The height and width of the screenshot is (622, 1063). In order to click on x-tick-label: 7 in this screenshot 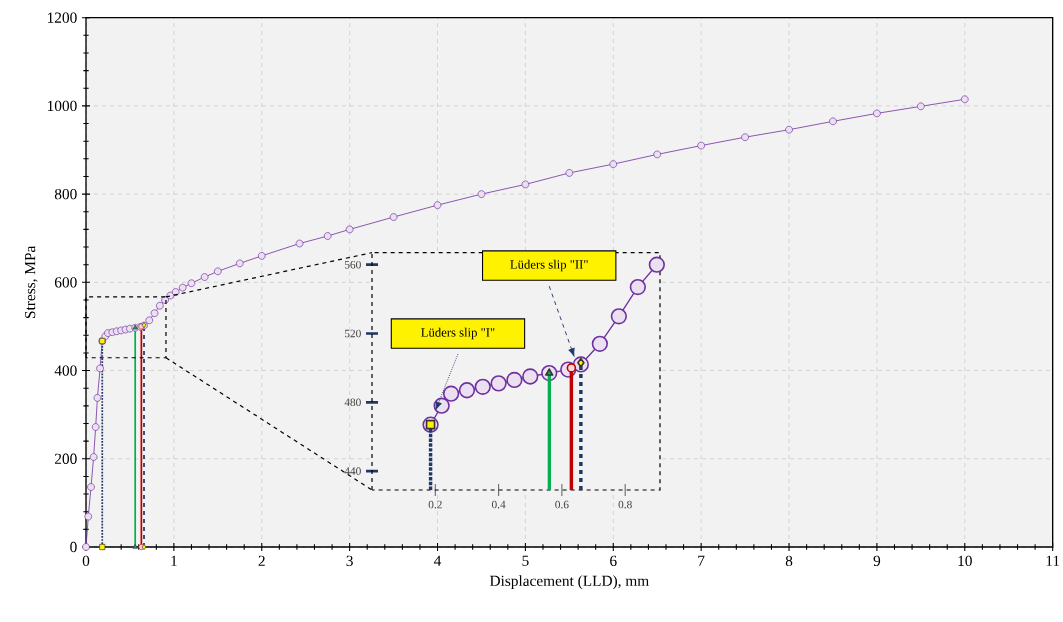, I will do `click(701, 560)`.